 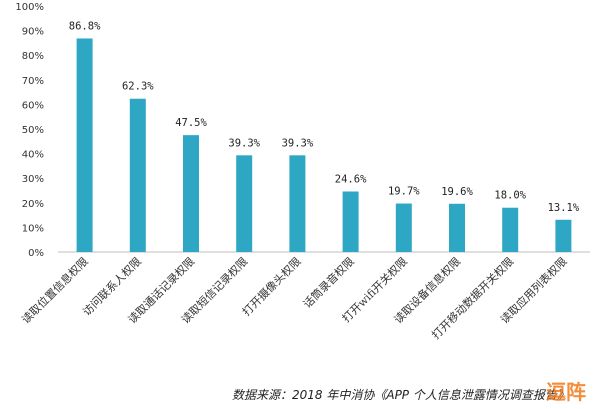 What do you see at coordinates (36, 253) in the screenshot?
I see `y-tick-label: 0%` at bounding box center [36, 253].